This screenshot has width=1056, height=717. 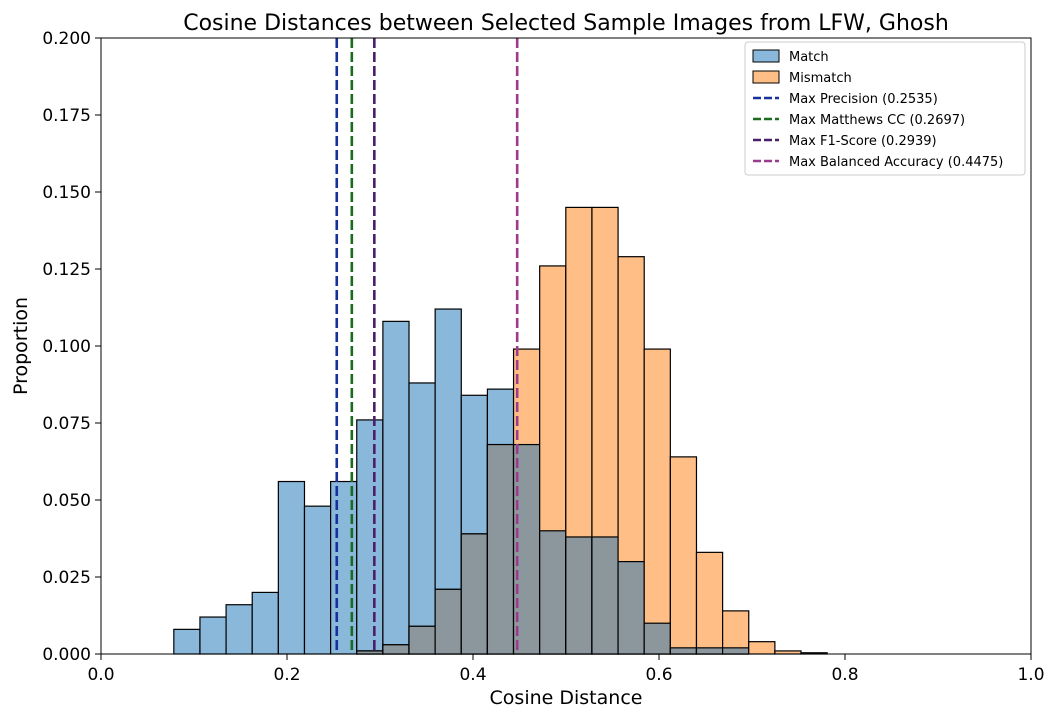 What do you see at coordinates (472, 675) in the screenshot?
I see `x-tick-label: 0.4` at bounding box center [472, 675].